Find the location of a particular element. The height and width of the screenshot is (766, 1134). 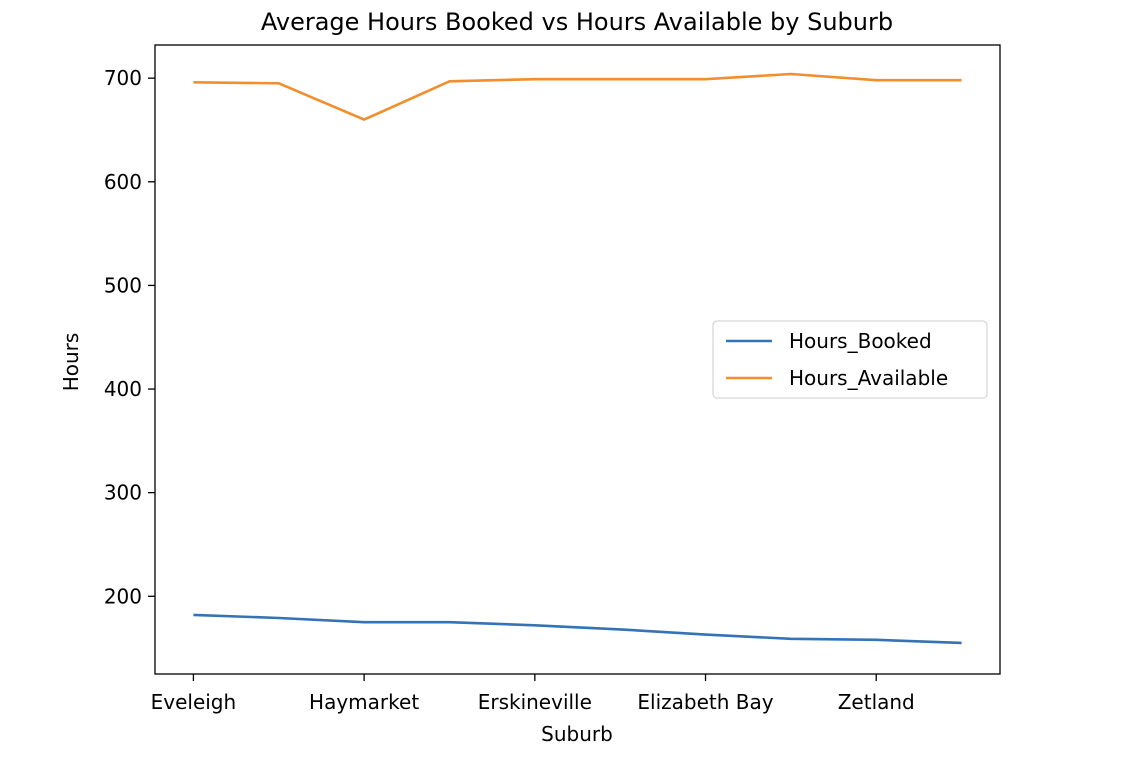

y-axis-title: Hours is located at coordinates (71, 362).